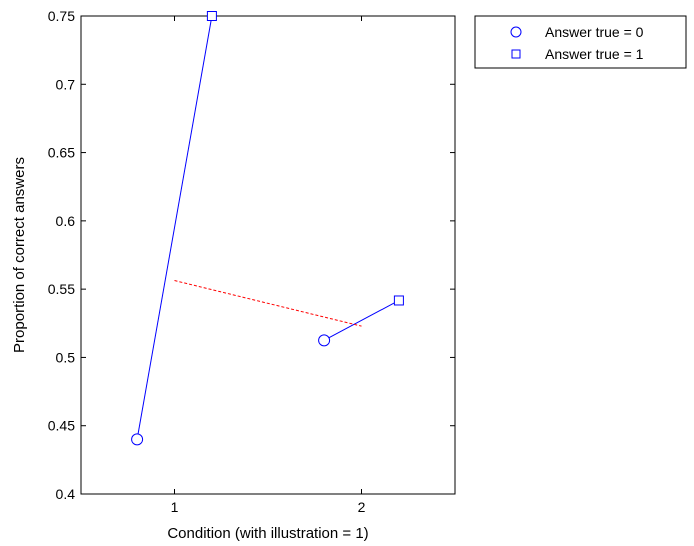  Describe the element at coordinates (267, 533) in the screenshot. I see `x-axis-label: Condition (with illustration = 1)` at that location.